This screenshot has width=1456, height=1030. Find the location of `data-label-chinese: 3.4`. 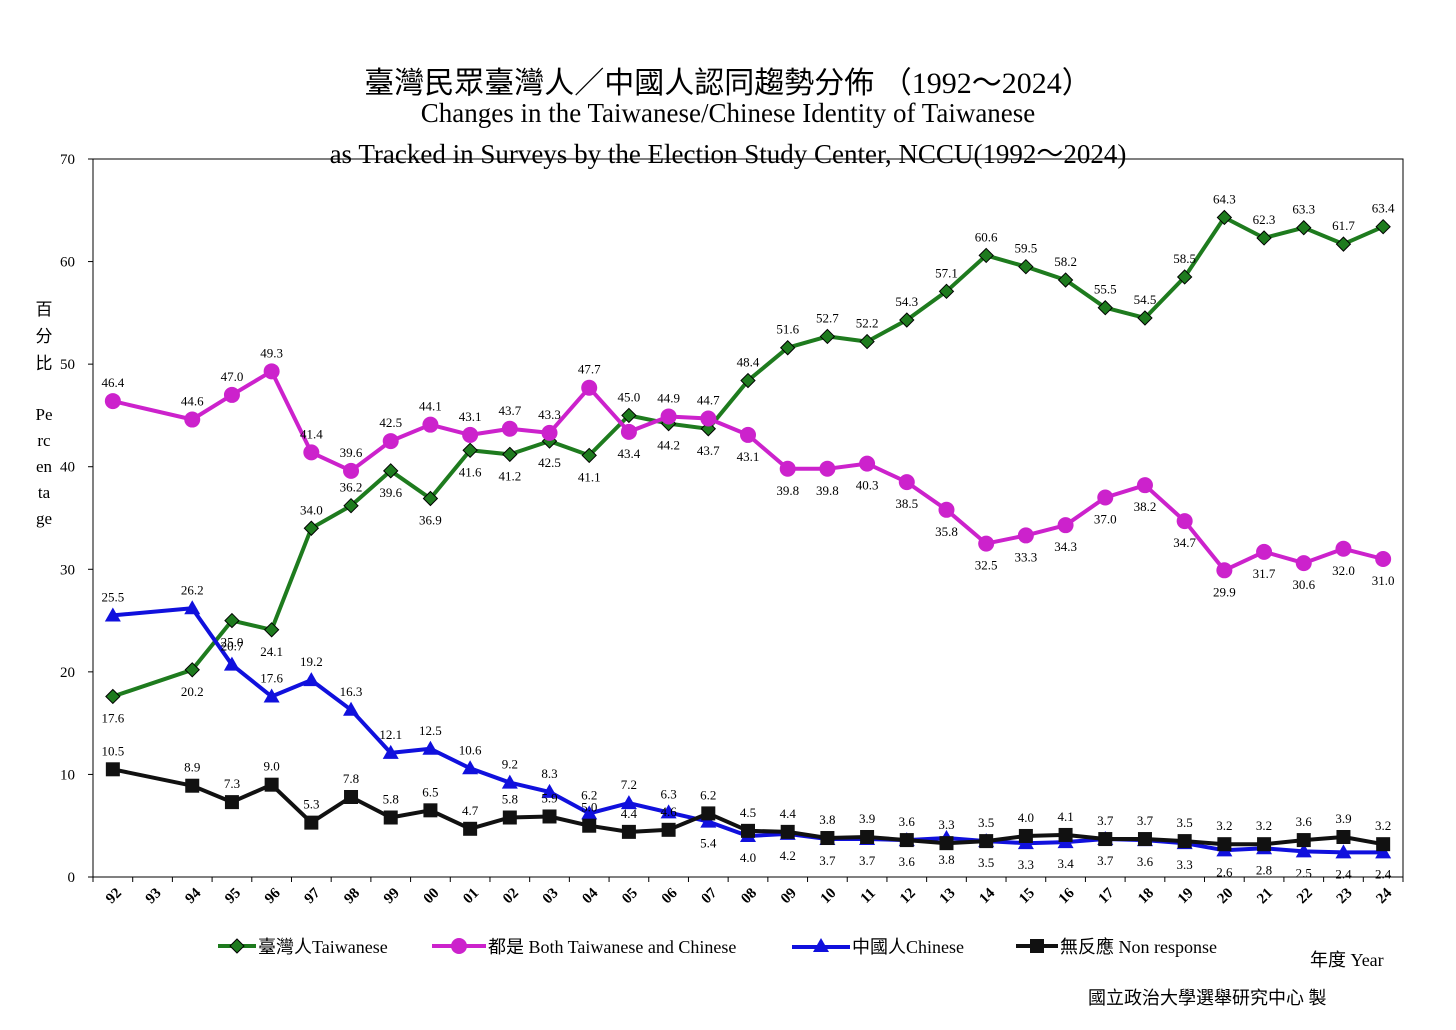

data-label-chinese: 3.4 is located at coordinates (1065, 863).